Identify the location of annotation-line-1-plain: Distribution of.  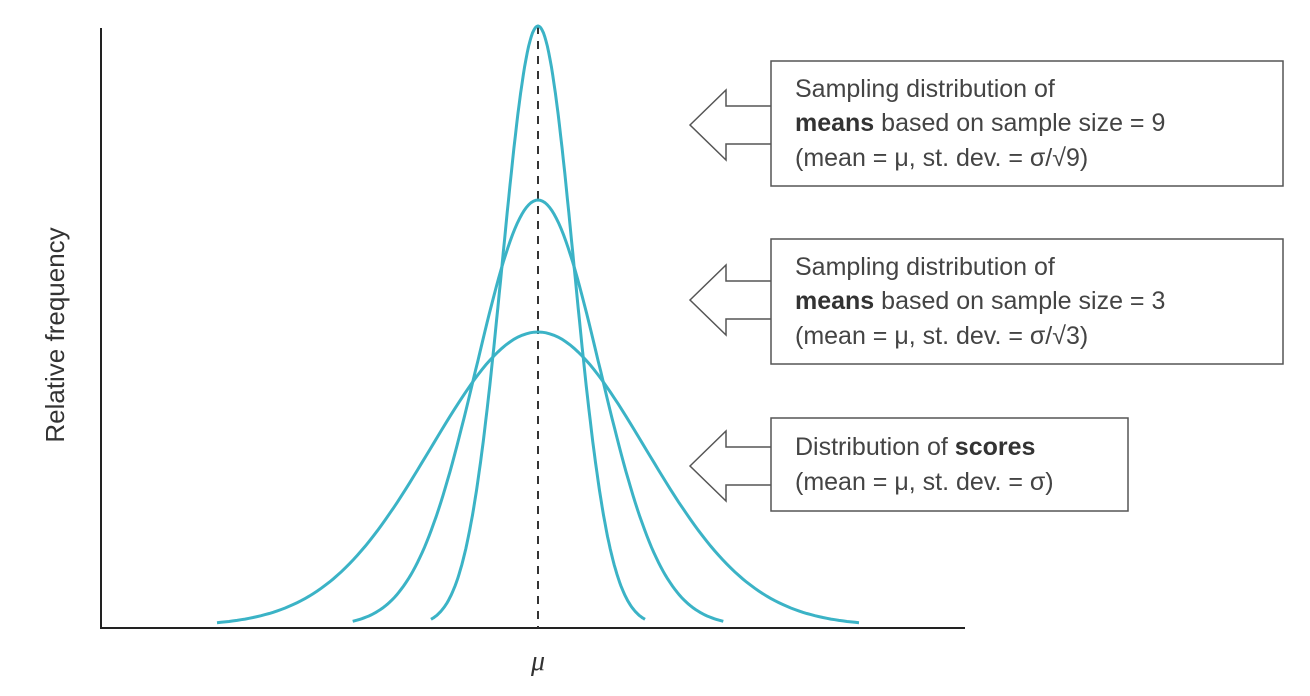
(875, 447).